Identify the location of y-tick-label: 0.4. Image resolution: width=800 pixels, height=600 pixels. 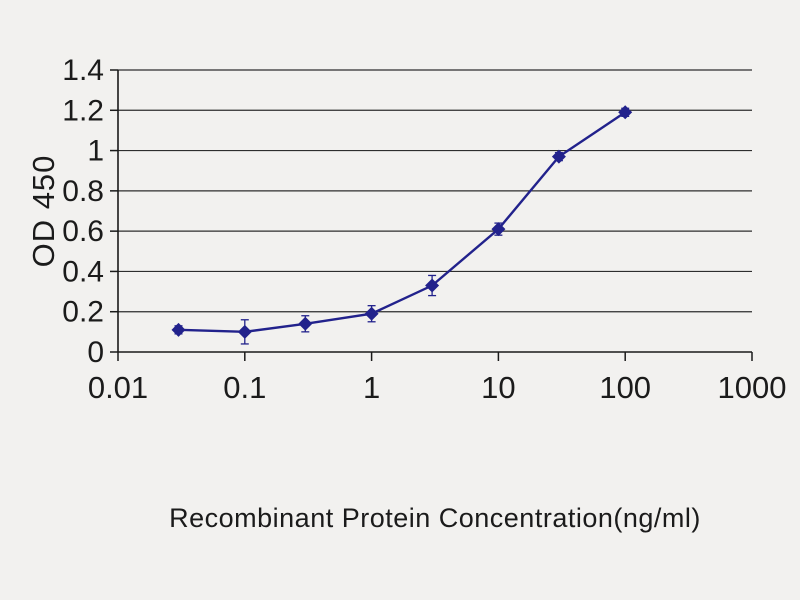
(83, 271).